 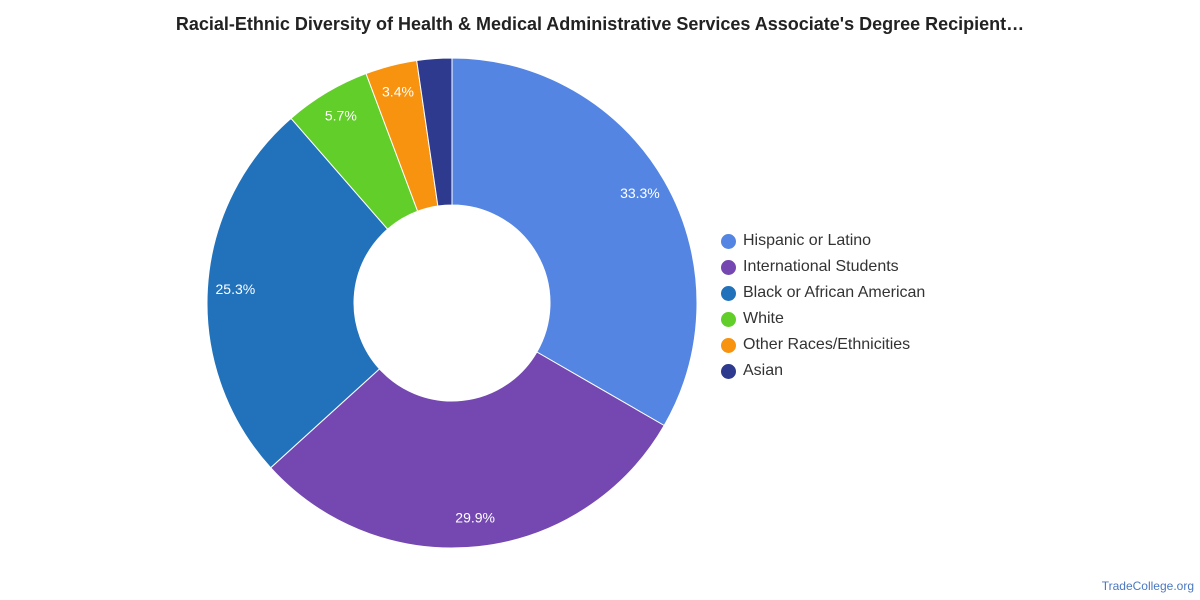 What do you see at coordinates (434, 132) in the screenshot?
I see `slice-asian` at bounding box center [434, 132].